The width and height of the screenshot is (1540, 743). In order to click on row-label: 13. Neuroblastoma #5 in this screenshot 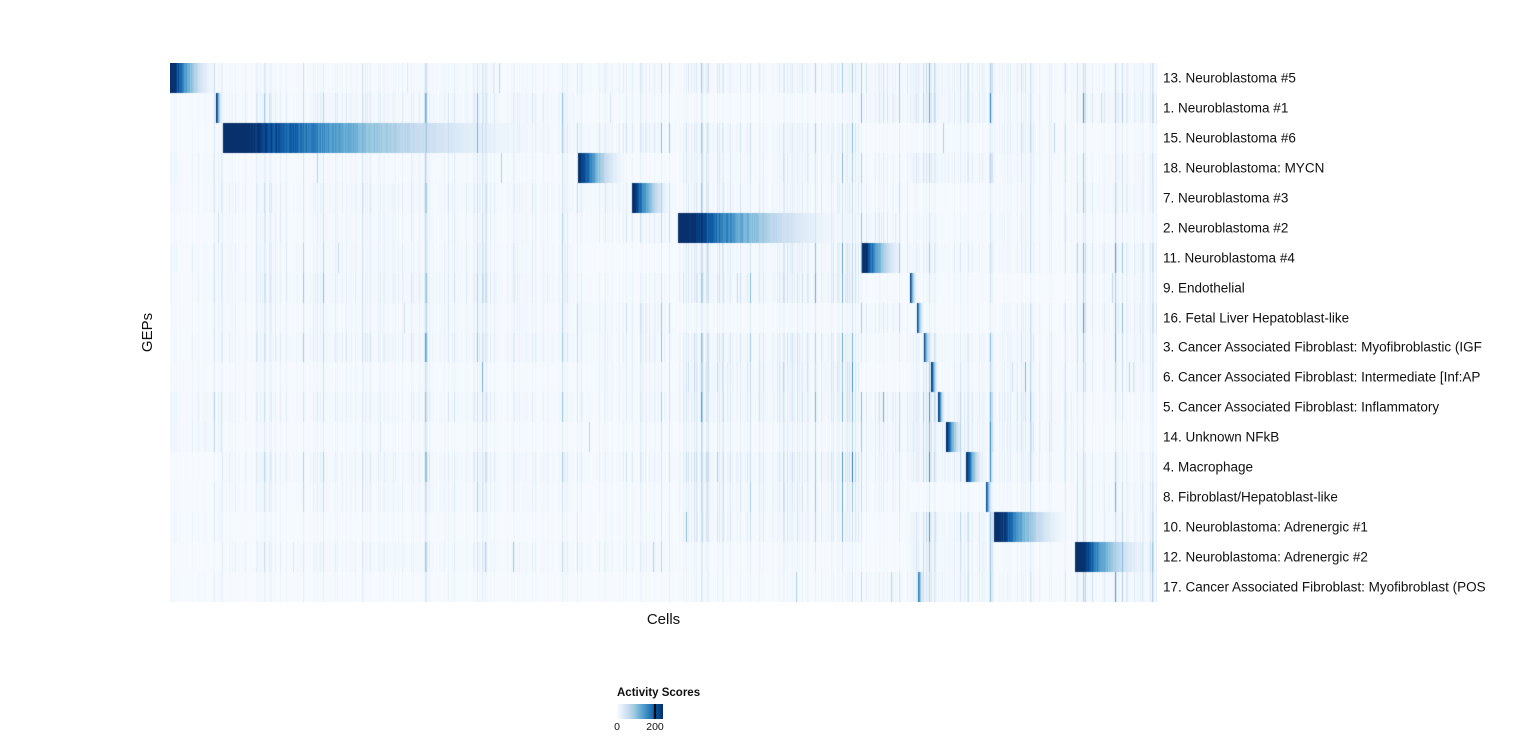, I will do `click(1229, 78)`.